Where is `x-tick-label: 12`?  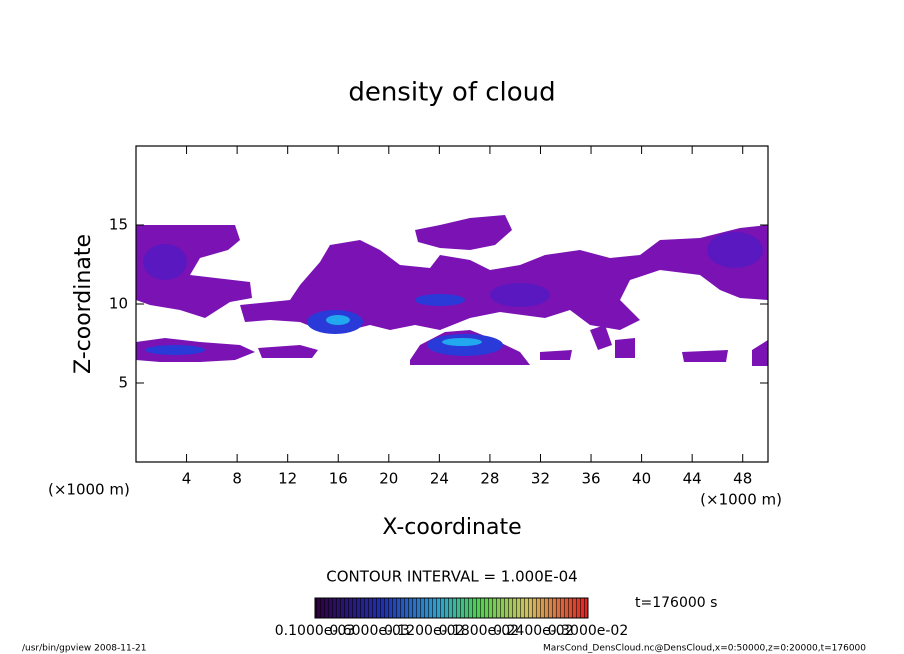
x-tick-label: 12 is located at coordinates (287, 479).